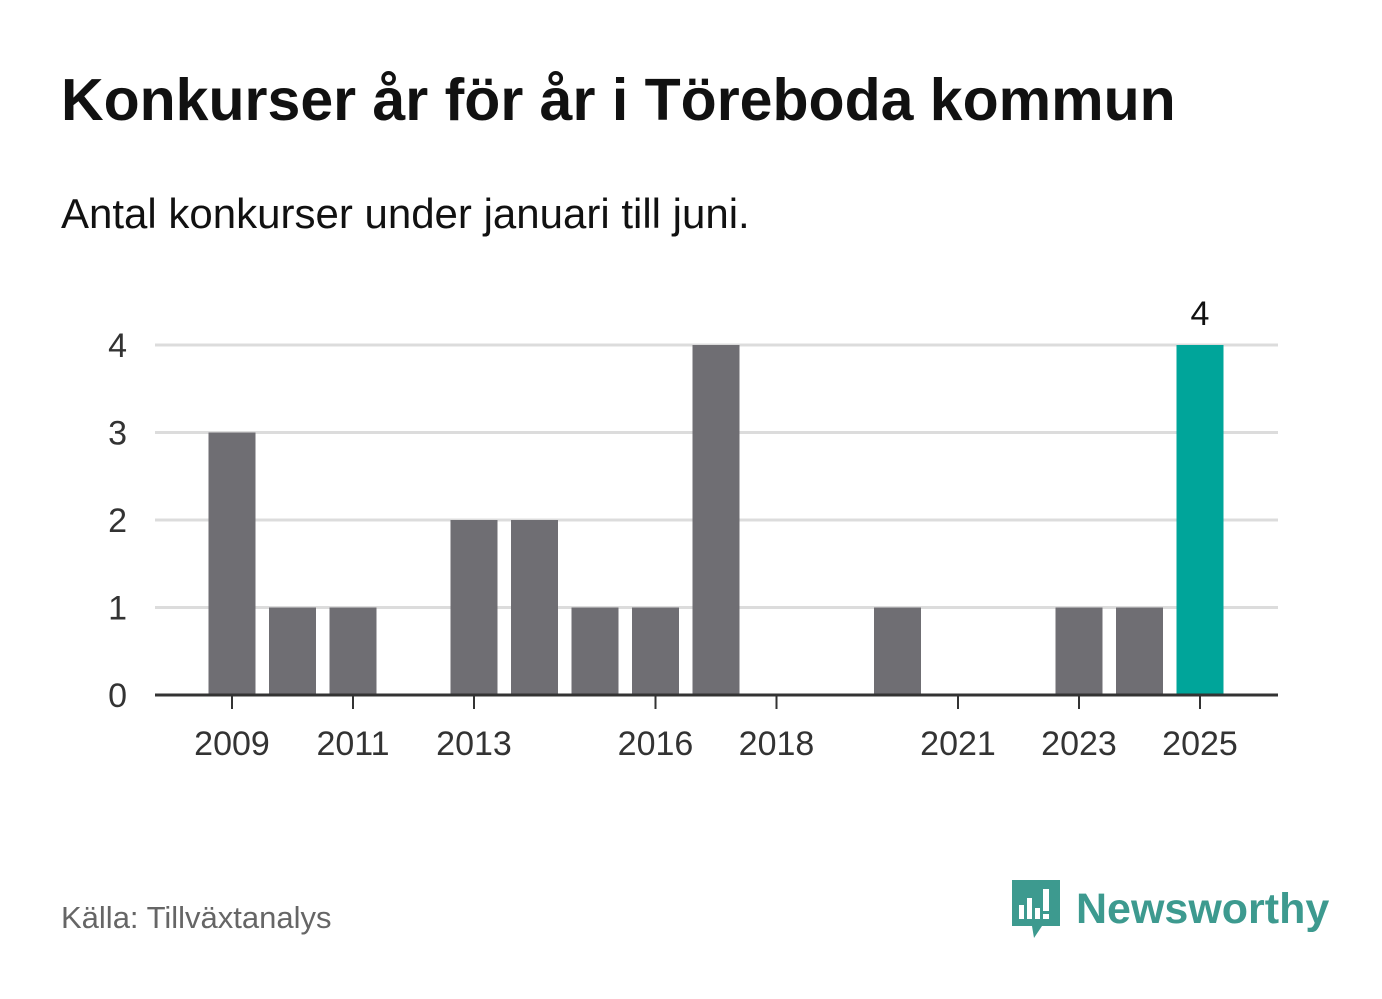 This screenshot has width=1382, height=999. Describe the element at coordinates (1200, 744) in the screenshot. I see `x-tick-label: 2025` at that location.